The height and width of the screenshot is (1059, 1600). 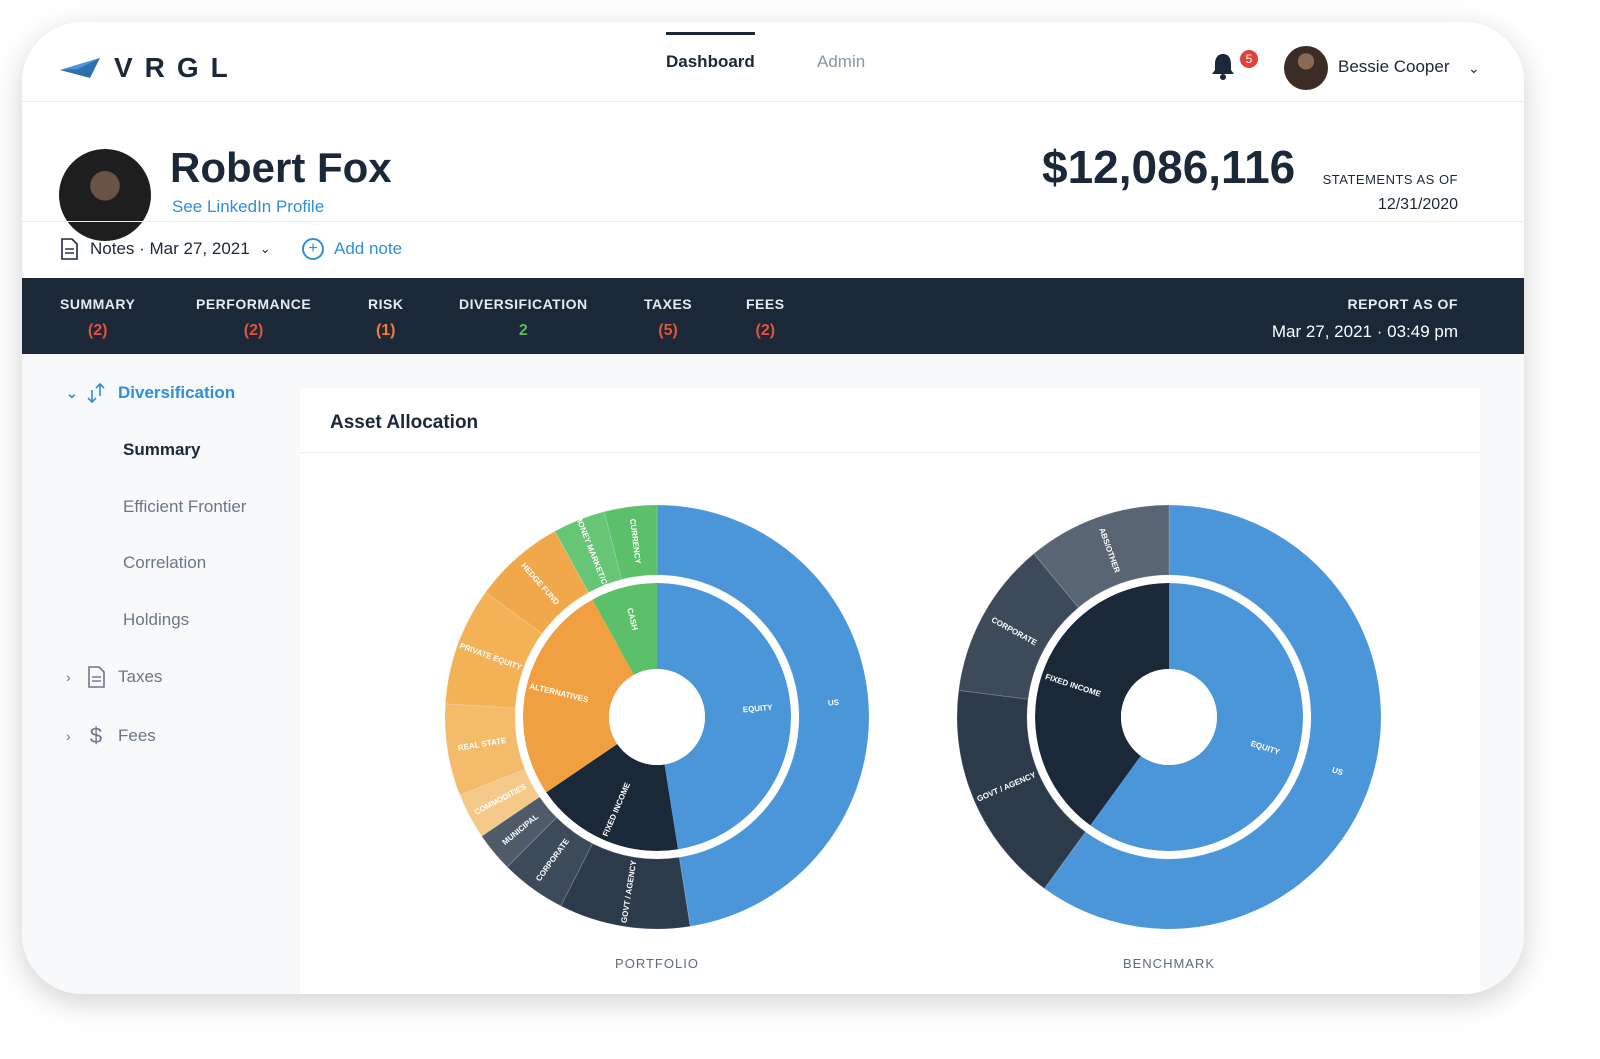 I want to click on notes-dropdown: Notes · Mar 27, 2021 ⌄, so click(x=165, y=249).